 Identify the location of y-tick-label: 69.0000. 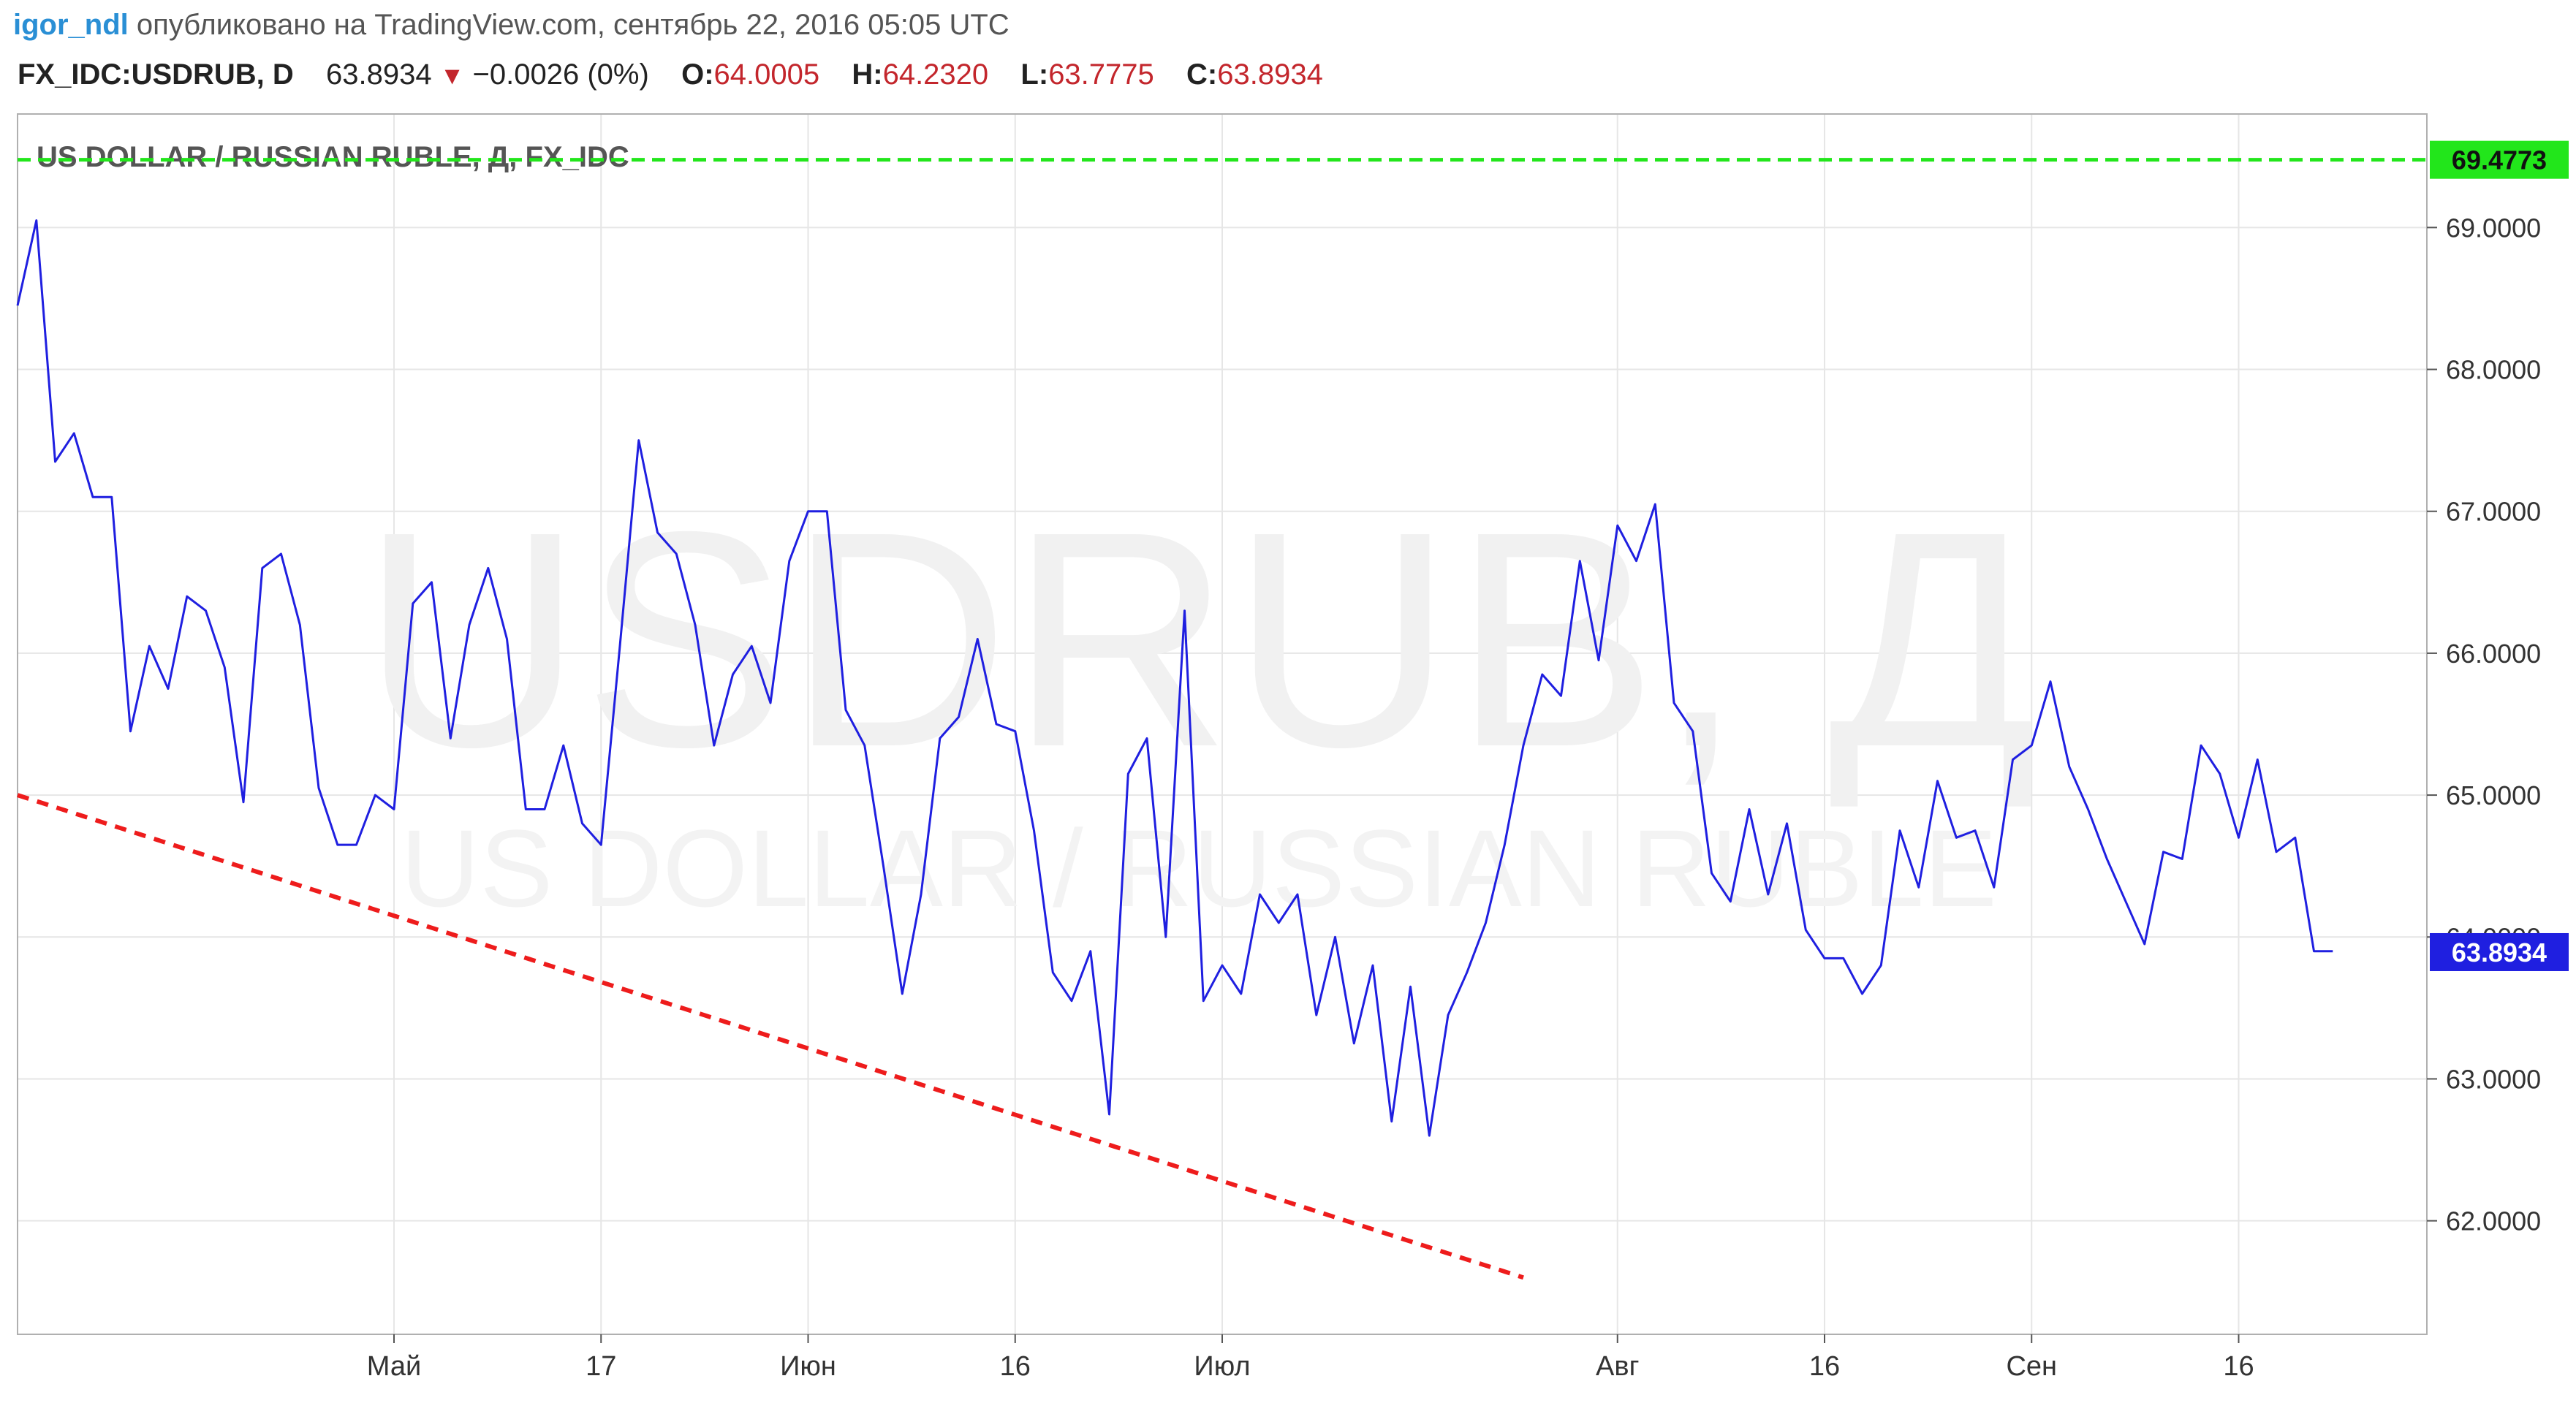
(2493, 228).